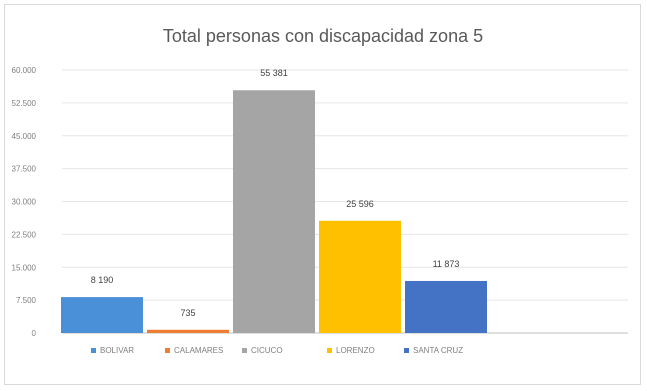  I want to click on legend-item-santa-cruz: SANTA CRUZ, so click(433, 350).